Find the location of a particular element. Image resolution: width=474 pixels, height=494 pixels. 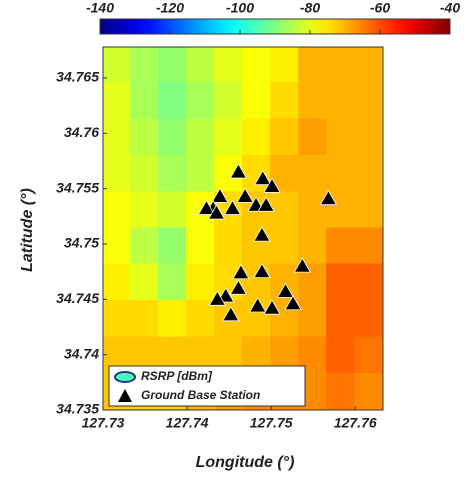

y-tick-label: 34.755 is located at coordinates (77, 187).